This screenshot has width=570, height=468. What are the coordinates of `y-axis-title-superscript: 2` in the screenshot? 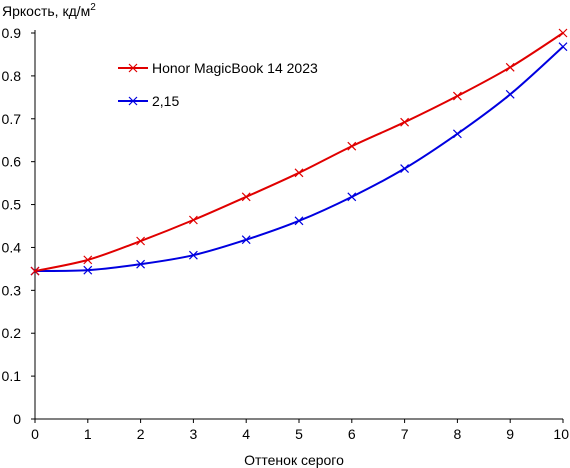 It's located at (93, 7).